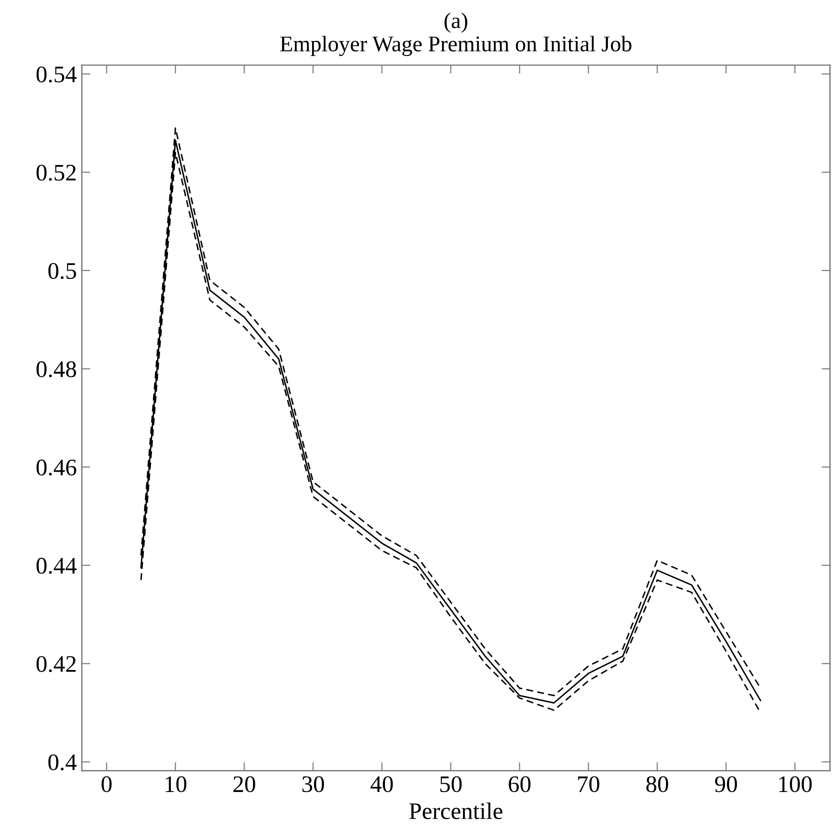 The height and width of the screenshot is (835, 835). I want to click on y-tick-label: 0.42, so click(56, 664).